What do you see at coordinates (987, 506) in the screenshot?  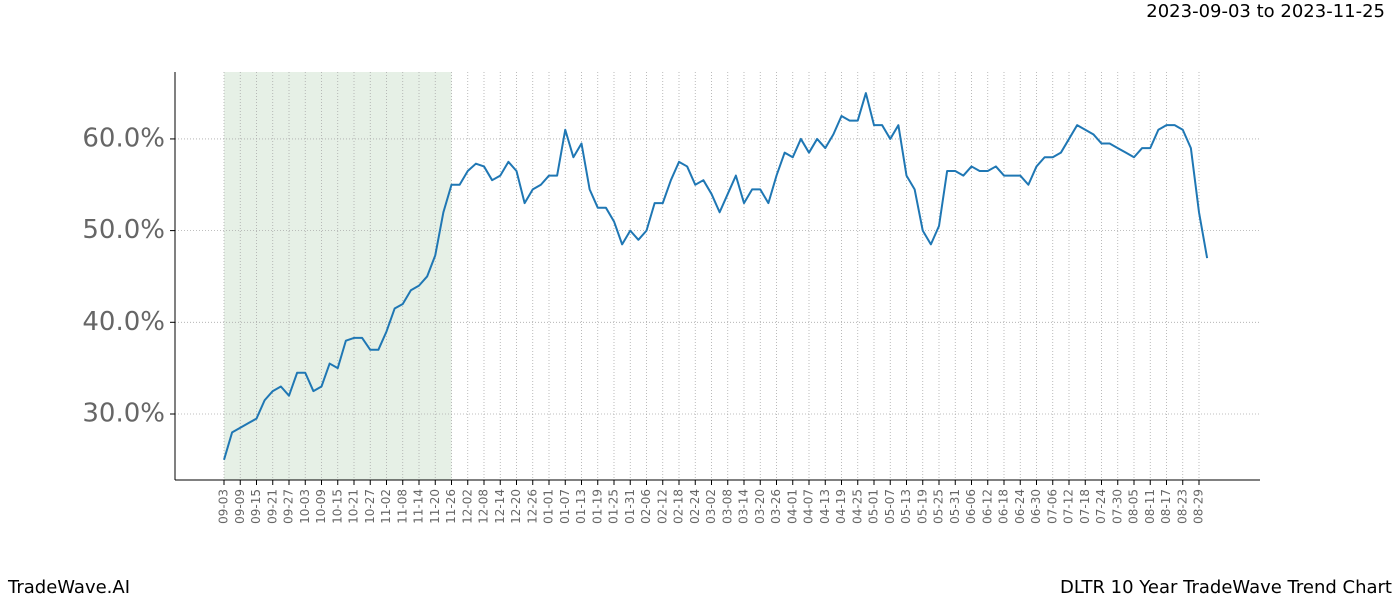 I see `x-tick-label: 06-12` at bounding box center [987, 506].